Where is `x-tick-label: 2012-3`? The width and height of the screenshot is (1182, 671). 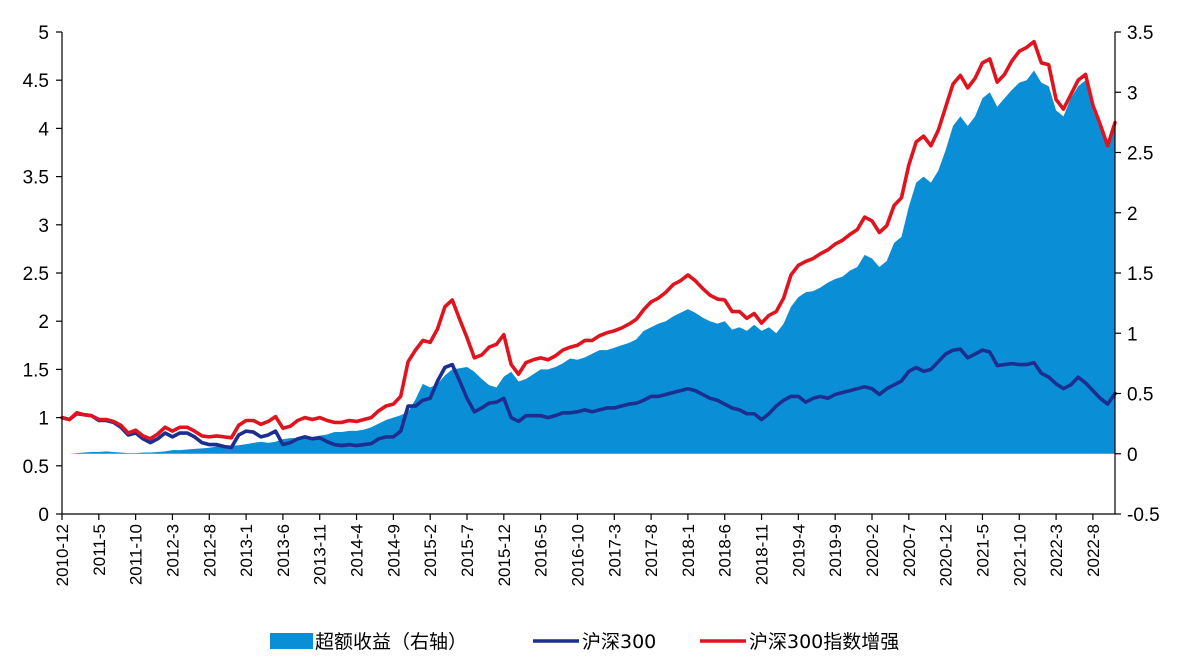 x-tick-label: 2012-3 is located at coordinates (172, 550).